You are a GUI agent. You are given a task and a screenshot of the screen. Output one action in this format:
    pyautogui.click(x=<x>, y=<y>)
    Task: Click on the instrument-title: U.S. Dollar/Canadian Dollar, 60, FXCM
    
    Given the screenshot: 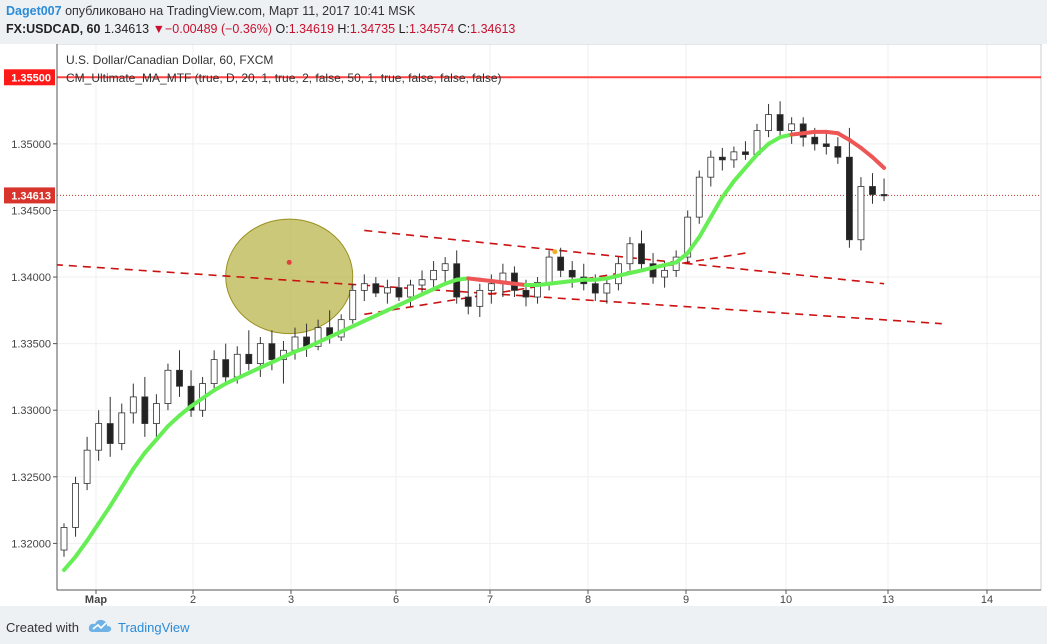 What is the action you would take?
    pyautogui.click(x=169, y=60)
    